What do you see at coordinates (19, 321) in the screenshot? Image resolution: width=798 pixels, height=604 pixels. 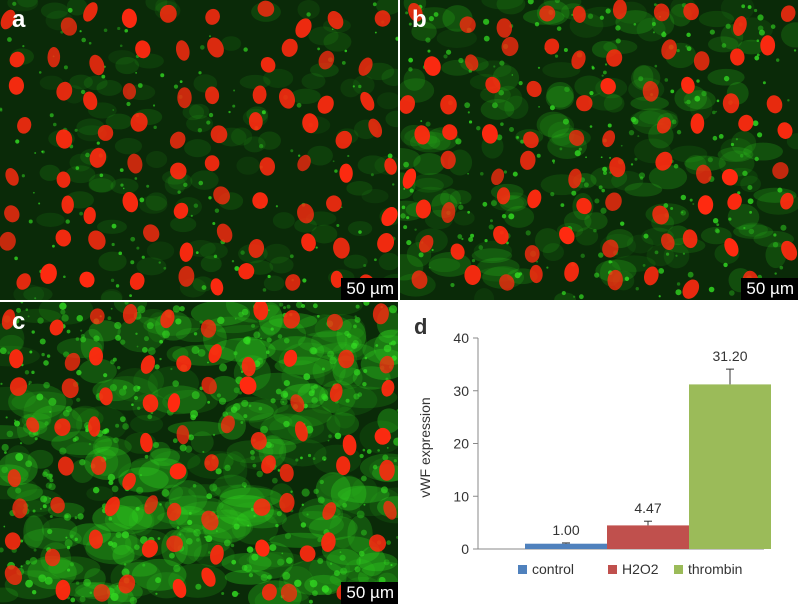 I see `panel-label-c: c` at bounding box center [19, 321].